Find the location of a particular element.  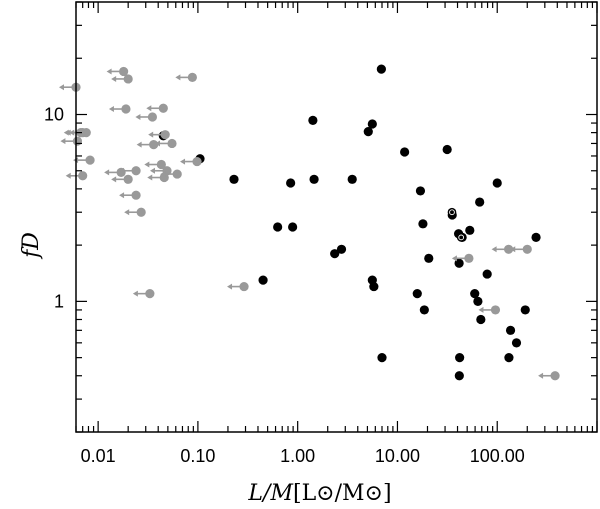

y-tick-label: 10 is located at coordinates (54, 115).